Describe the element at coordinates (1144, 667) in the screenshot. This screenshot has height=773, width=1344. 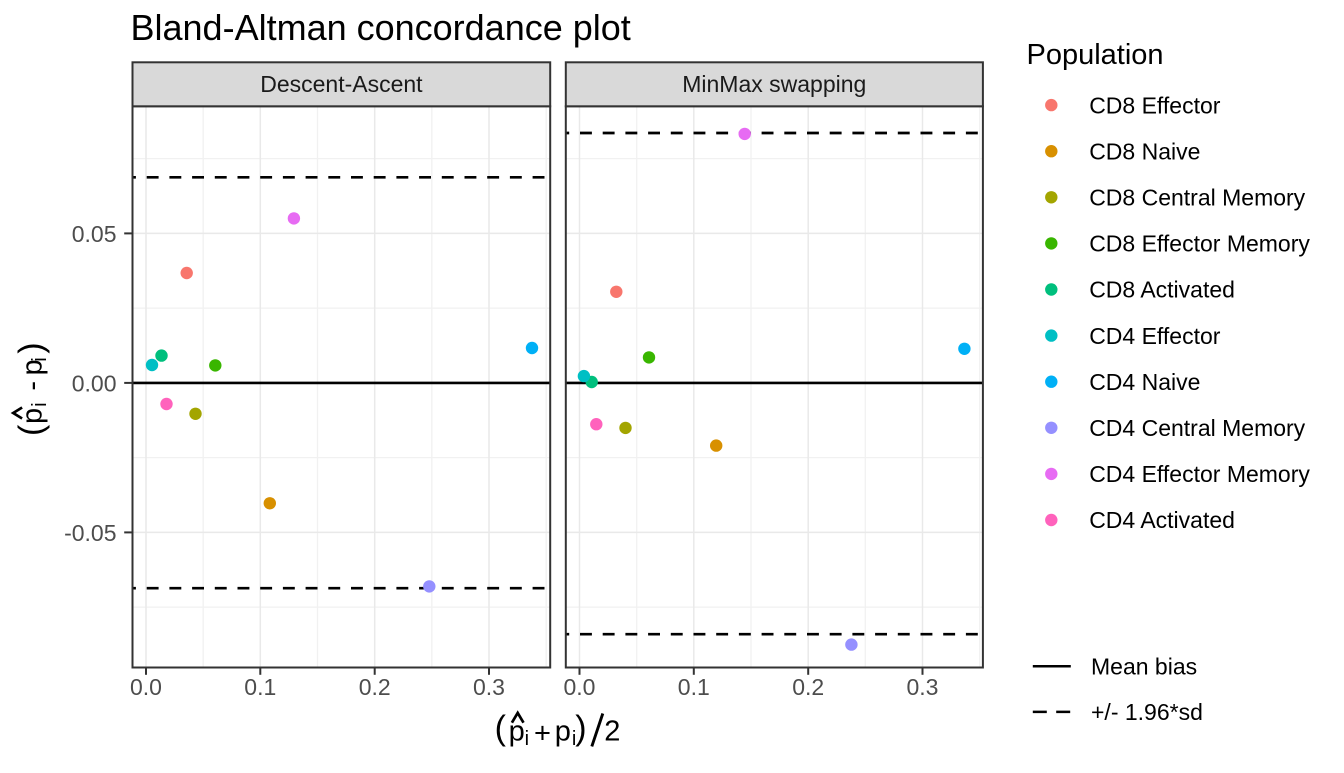
I see `svg-text: Mean bias` at that location.